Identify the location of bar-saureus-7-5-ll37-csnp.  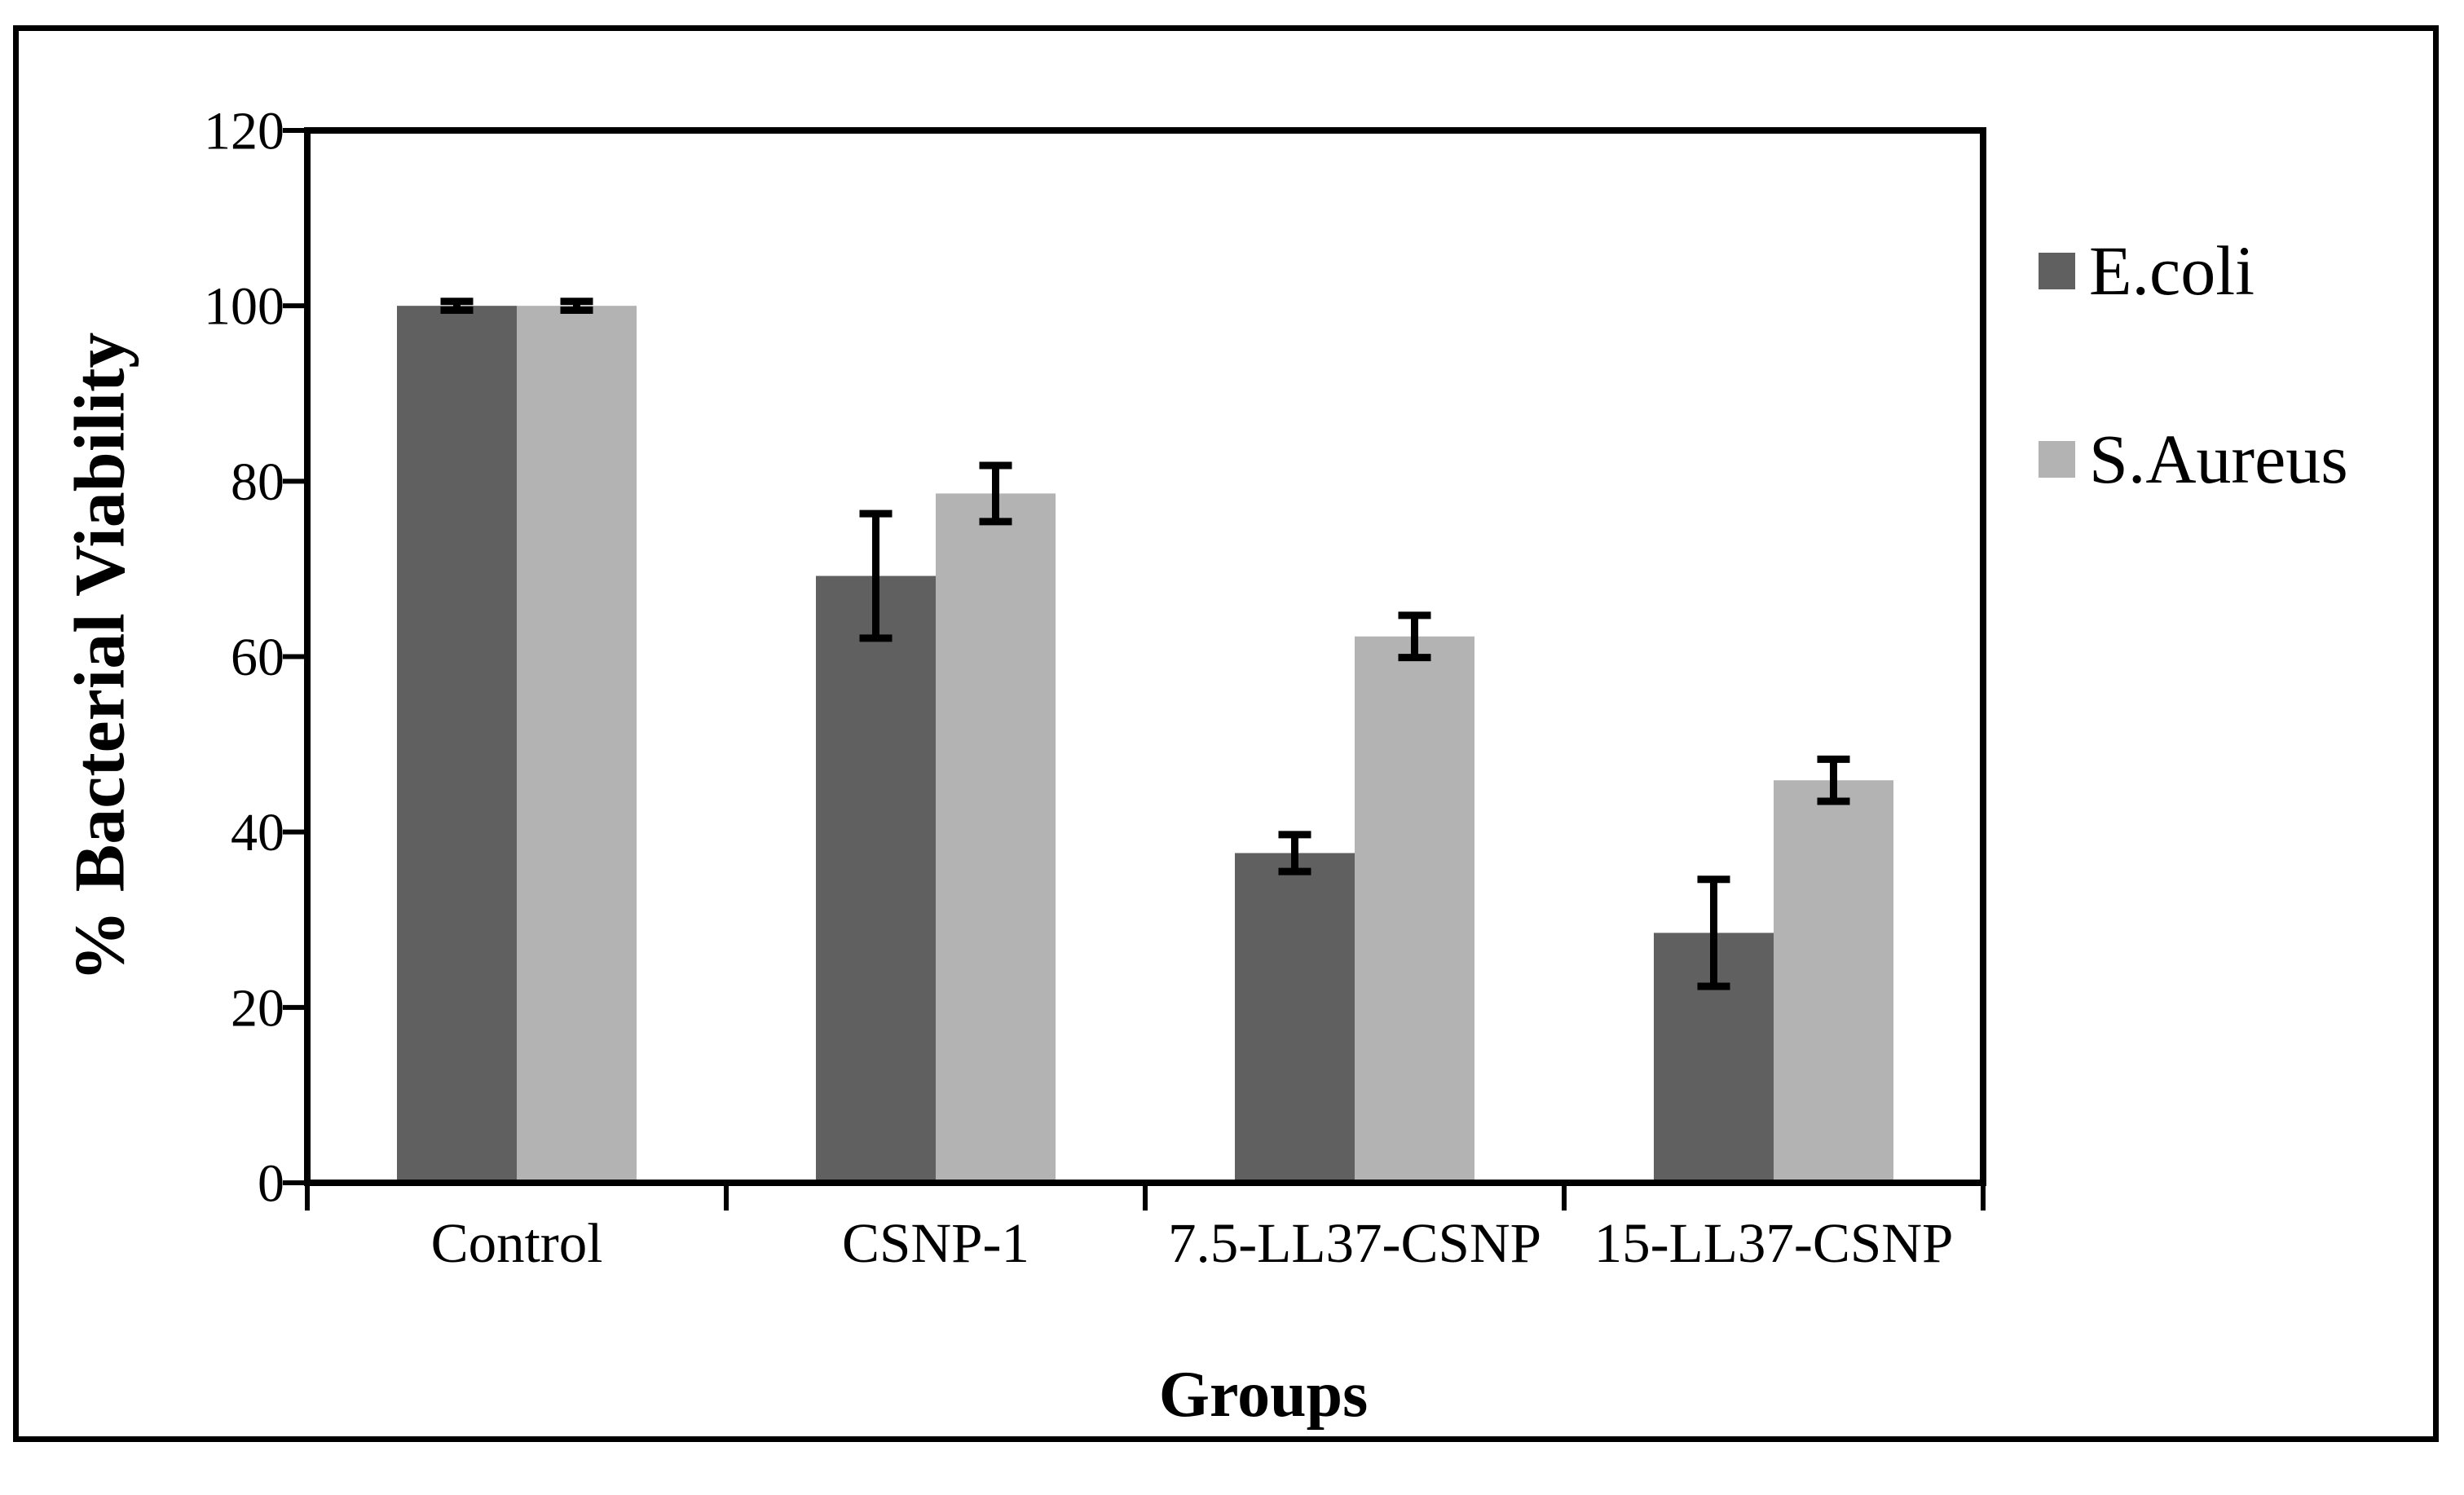
(1414, 908).